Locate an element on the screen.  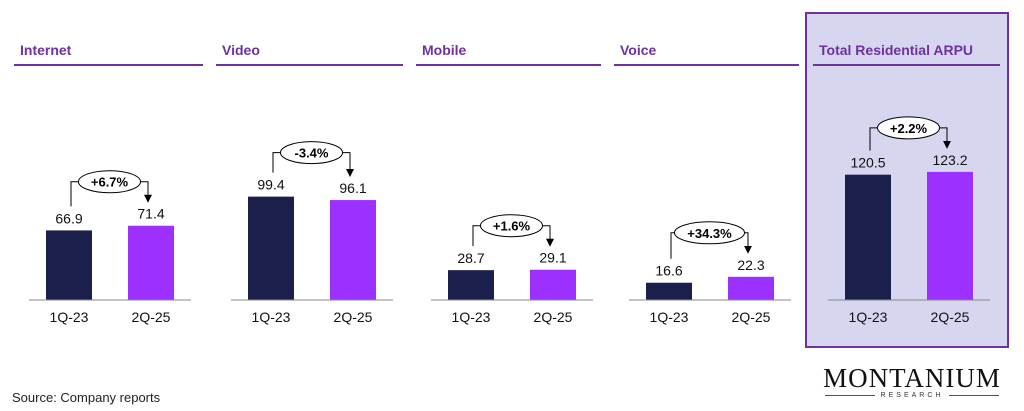
video-value-label-1q-23: 99.4 is located at coordinates (270, 185).